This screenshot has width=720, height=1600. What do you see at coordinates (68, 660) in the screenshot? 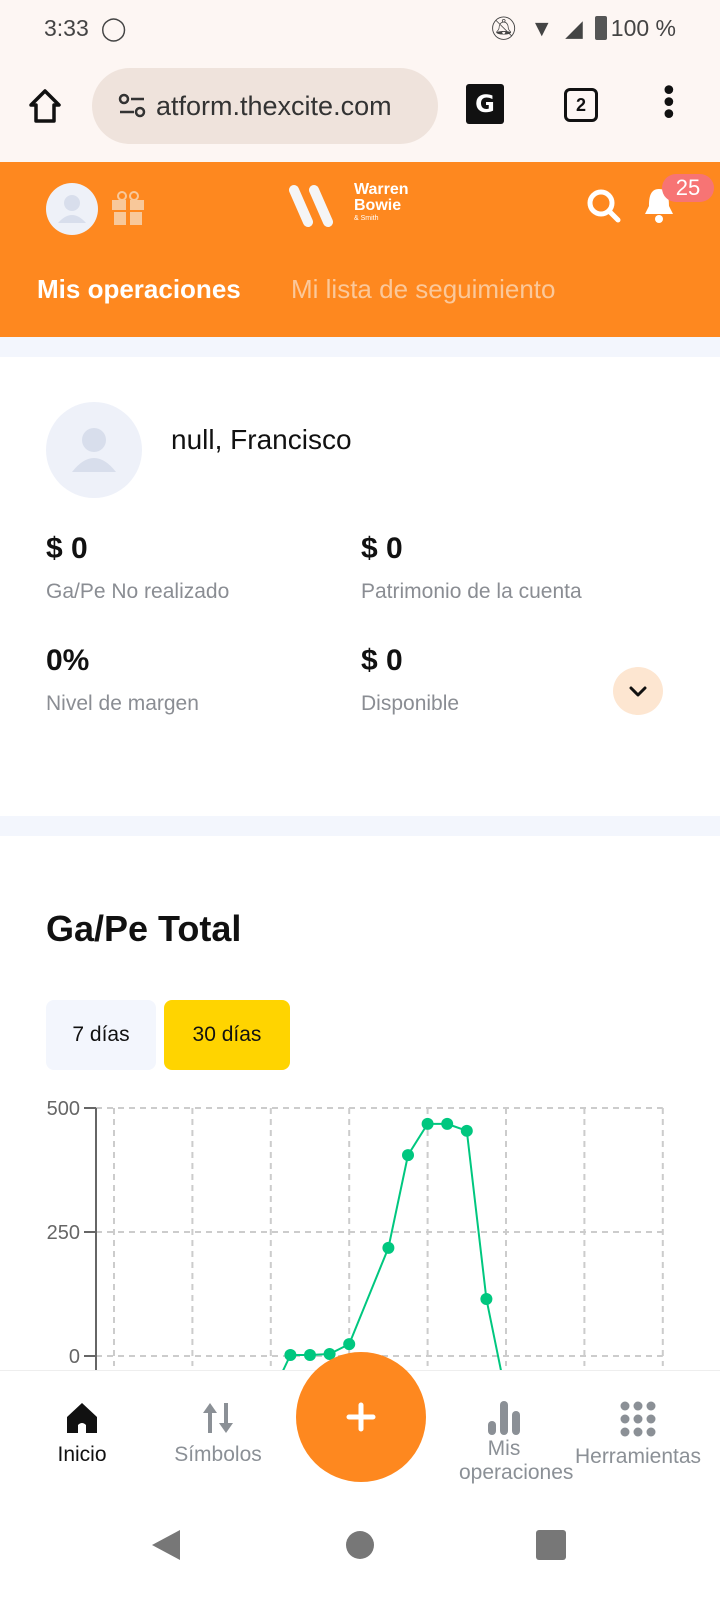
I see `margin-level-value: 0%` at bounding box center [68, 660].